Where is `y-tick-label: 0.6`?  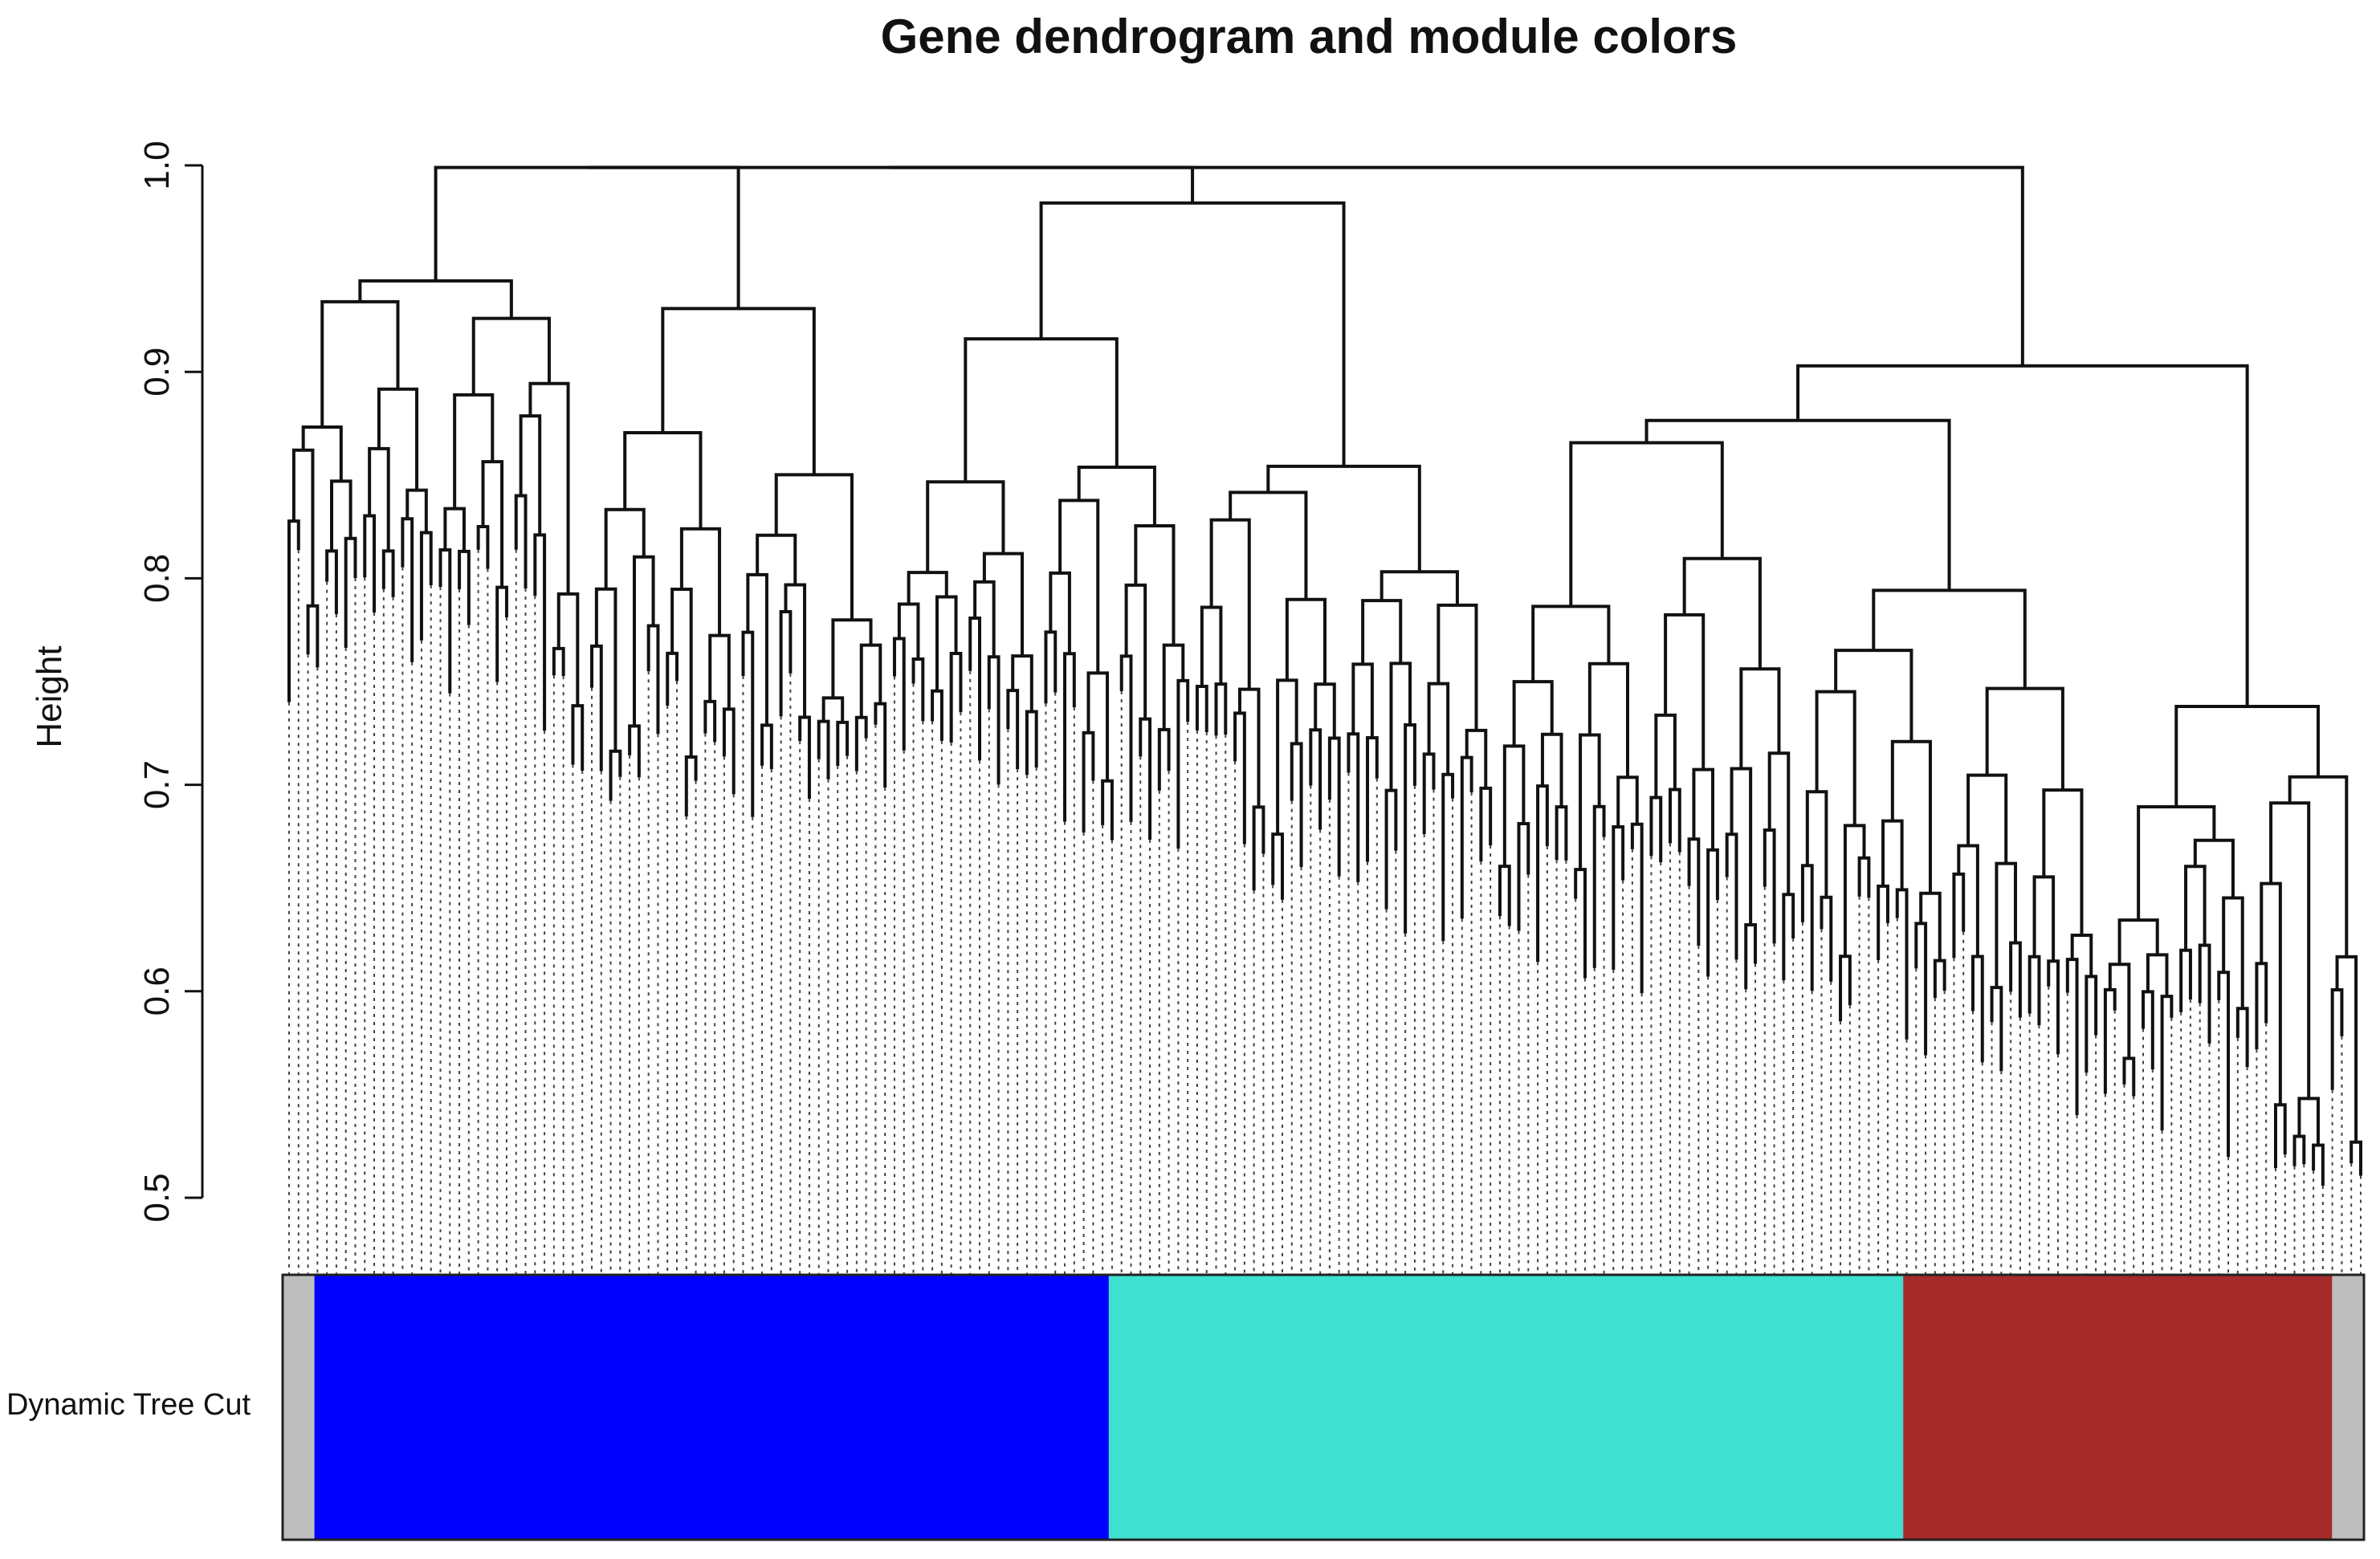 y-tick-label: 0.6 is located at coordinates (157, 992).